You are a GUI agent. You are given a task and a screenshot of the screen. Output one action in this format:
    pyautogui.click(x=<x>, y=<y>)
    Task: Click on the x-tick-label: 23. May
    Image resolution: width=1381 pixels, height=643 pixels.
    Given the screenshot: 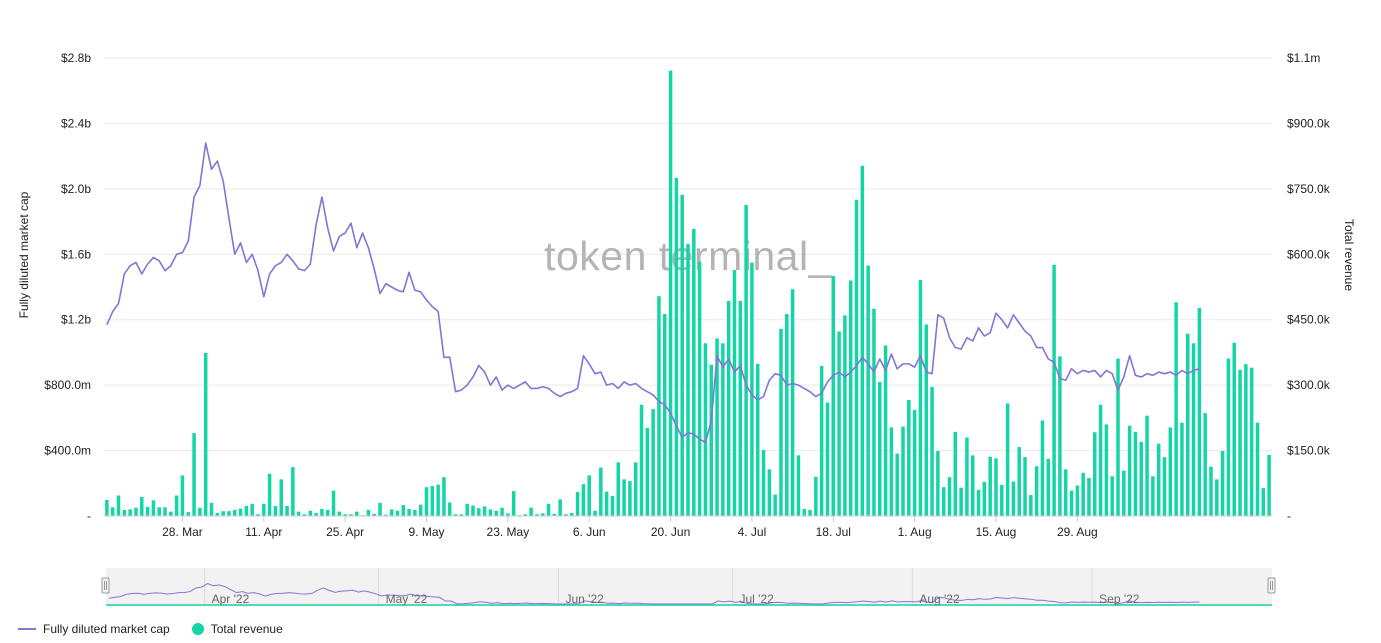 What is the action you would take?
    pyautogui.click(x=508, y=532)
    